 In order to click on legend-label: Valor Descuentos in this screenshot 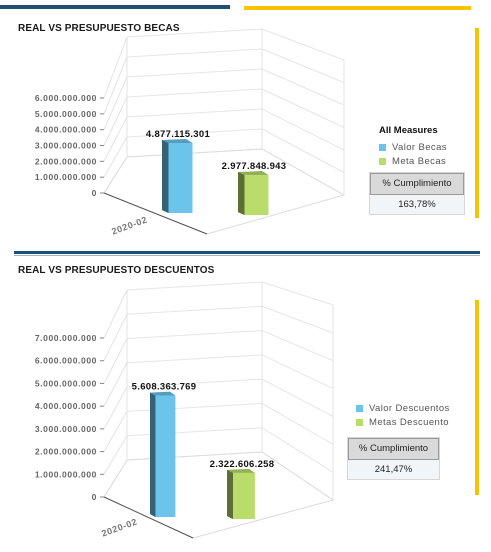, I will do `click(409, 408)`.